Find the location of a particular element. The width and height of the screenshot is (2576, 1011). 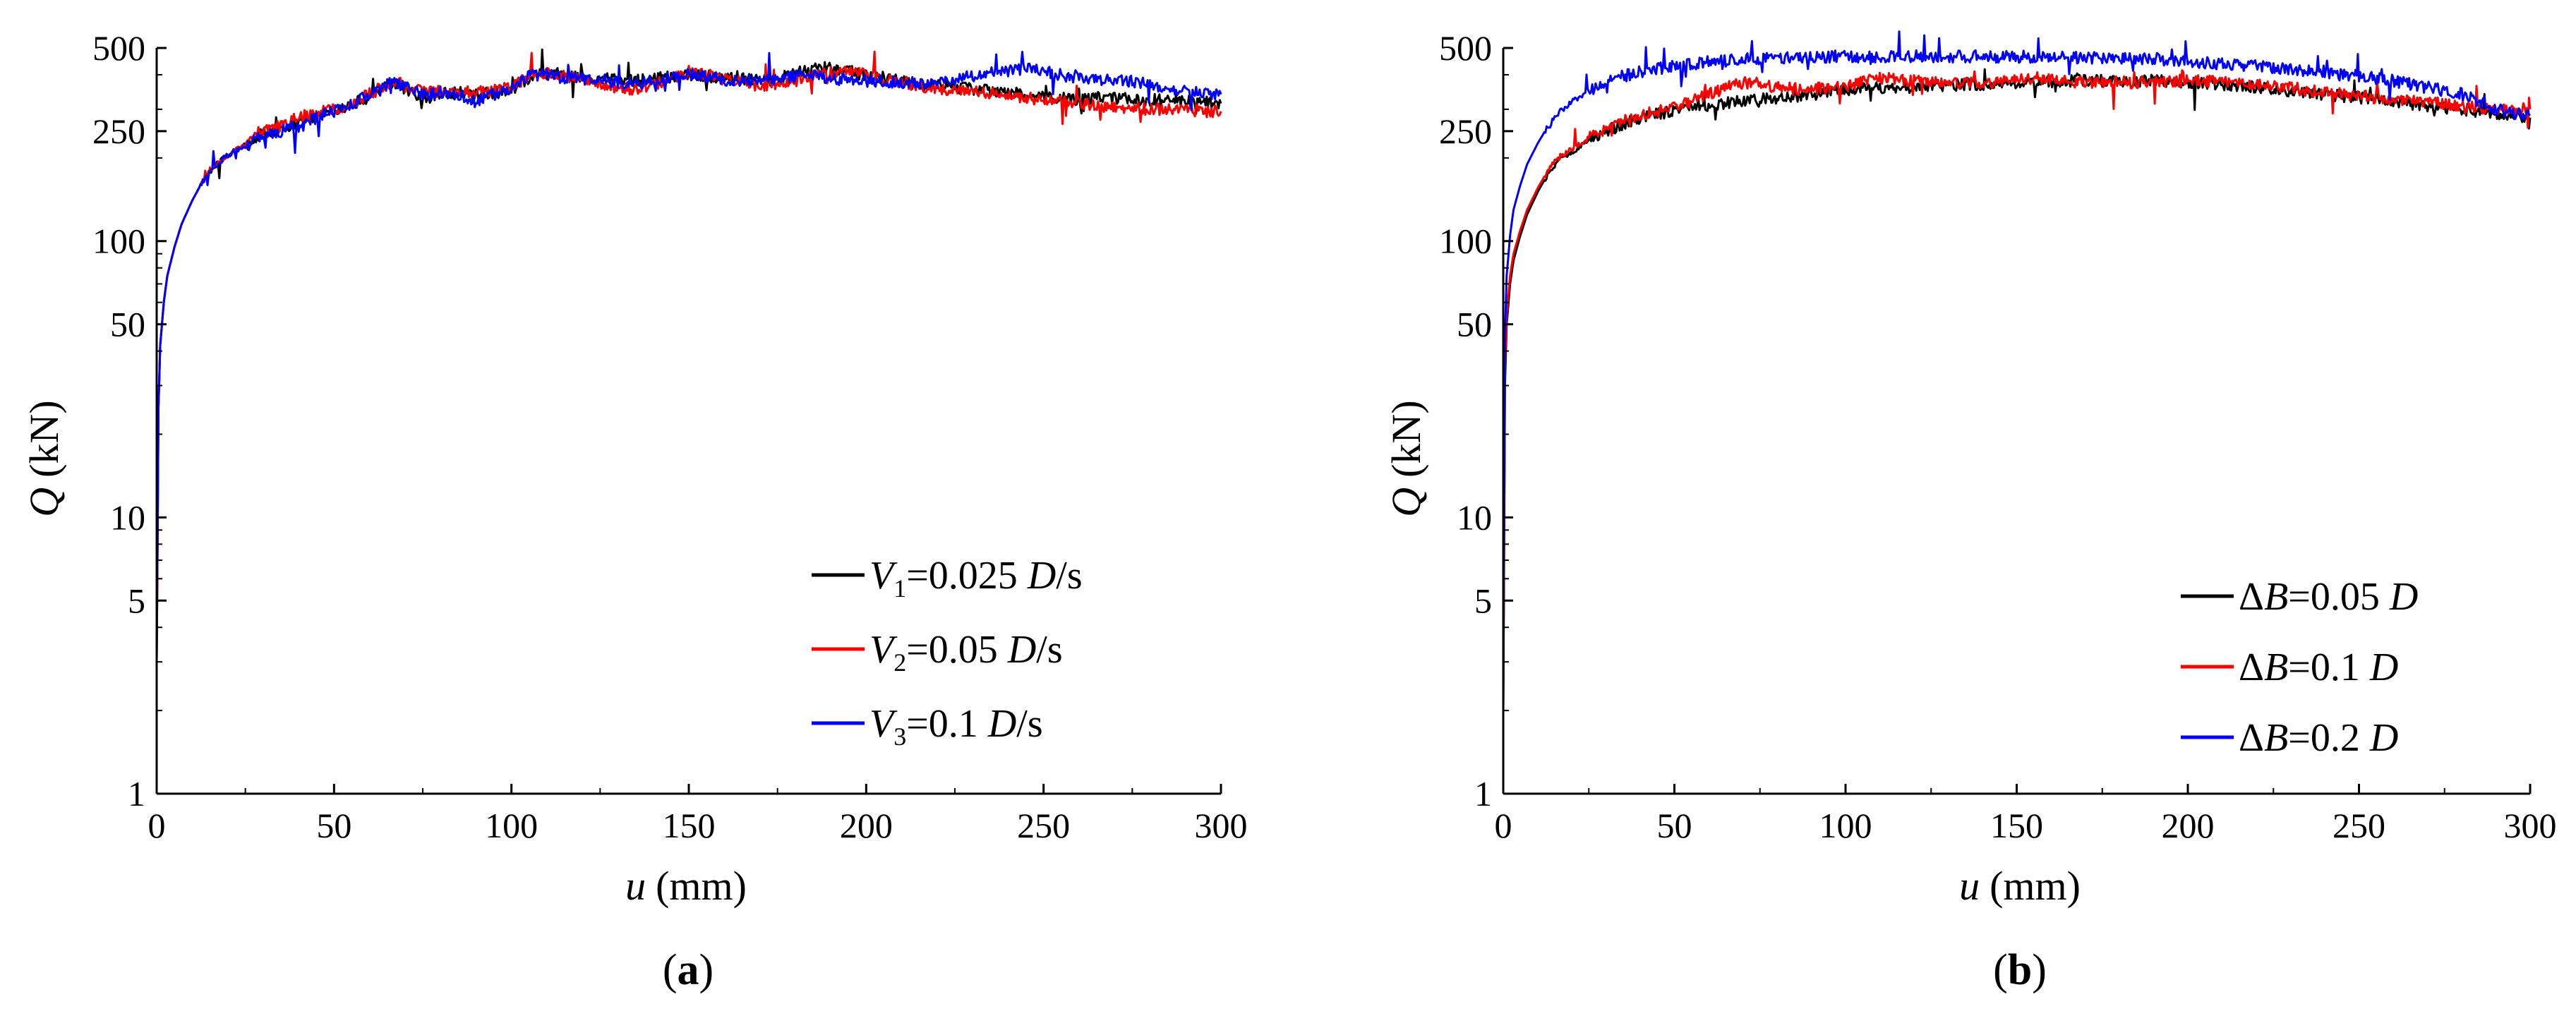

panel-b-x-tick-label-250: 250 is located at coordinates (2359, 825).